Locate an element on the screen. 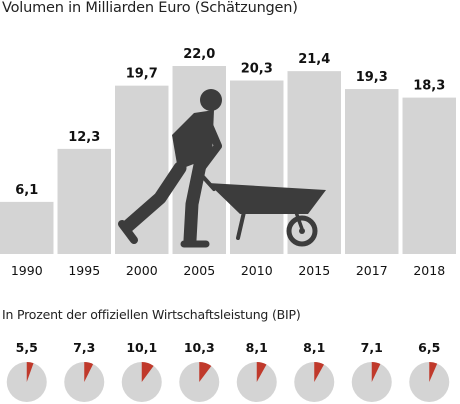 The height and width of the screenshot is (404, 460). bar-value-label: 20,3 is located at coordinates (257, 69).